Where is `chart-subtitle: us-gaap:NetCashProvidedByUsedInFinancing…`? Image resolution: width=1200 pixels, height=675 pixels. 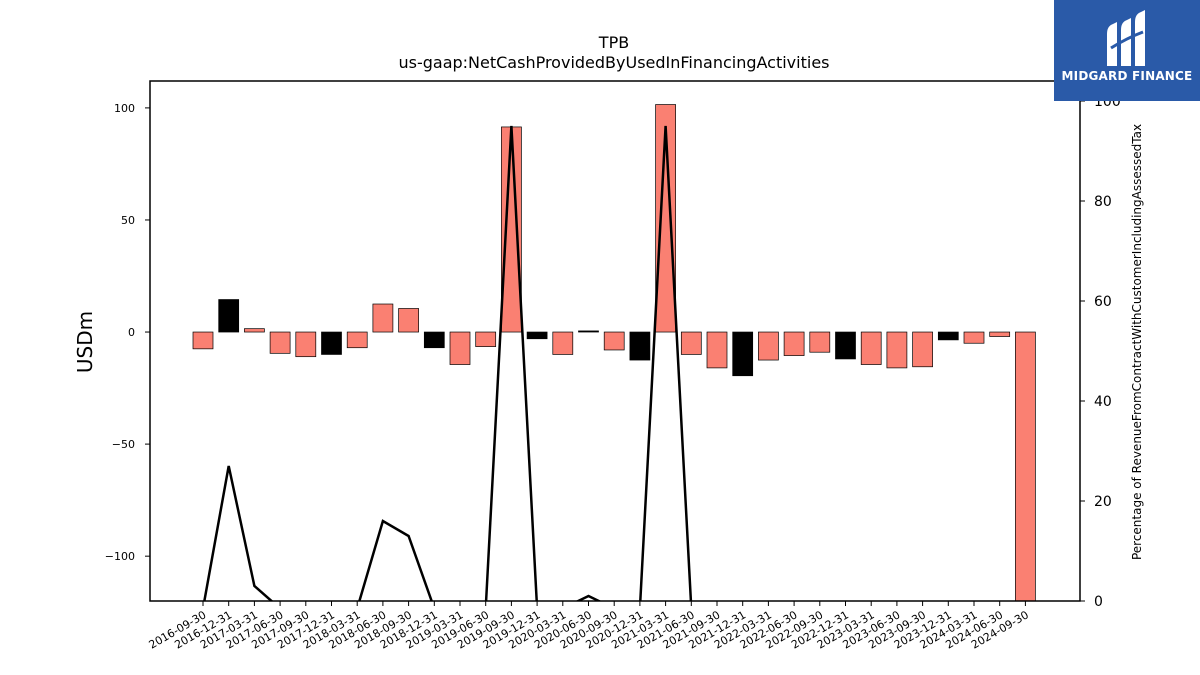 chart-subtitle: us-gaap:NetCashProvidedByUsedInFinancing… is located at coordinates (613, 62).